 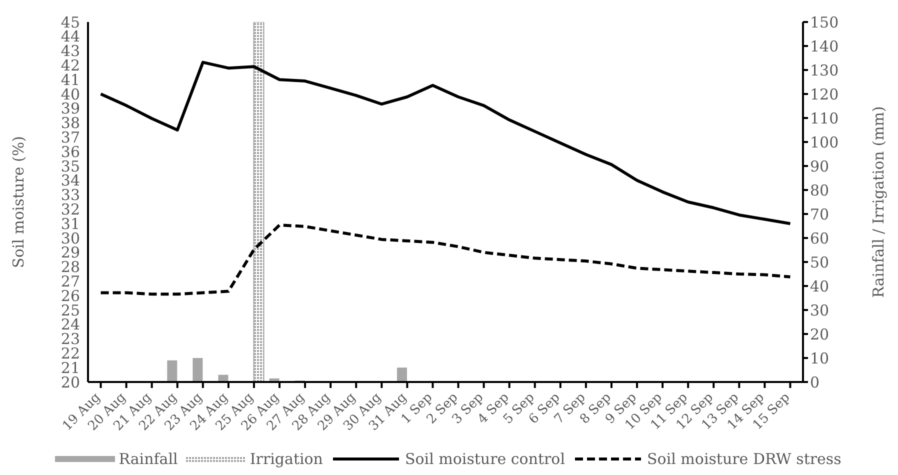 What do you see at coordinates (820, 286) in the screenshot?
I see `y2-tick-label: 40` at bounding box center [820, 286].